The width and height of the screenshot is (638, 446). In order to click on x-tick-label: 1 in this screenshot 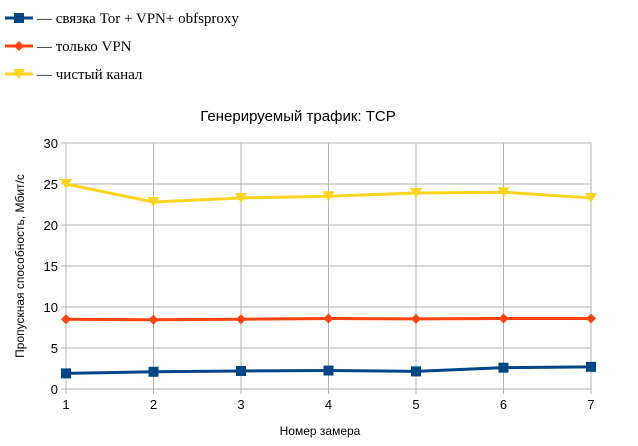, I will do `click(65, 404)`.